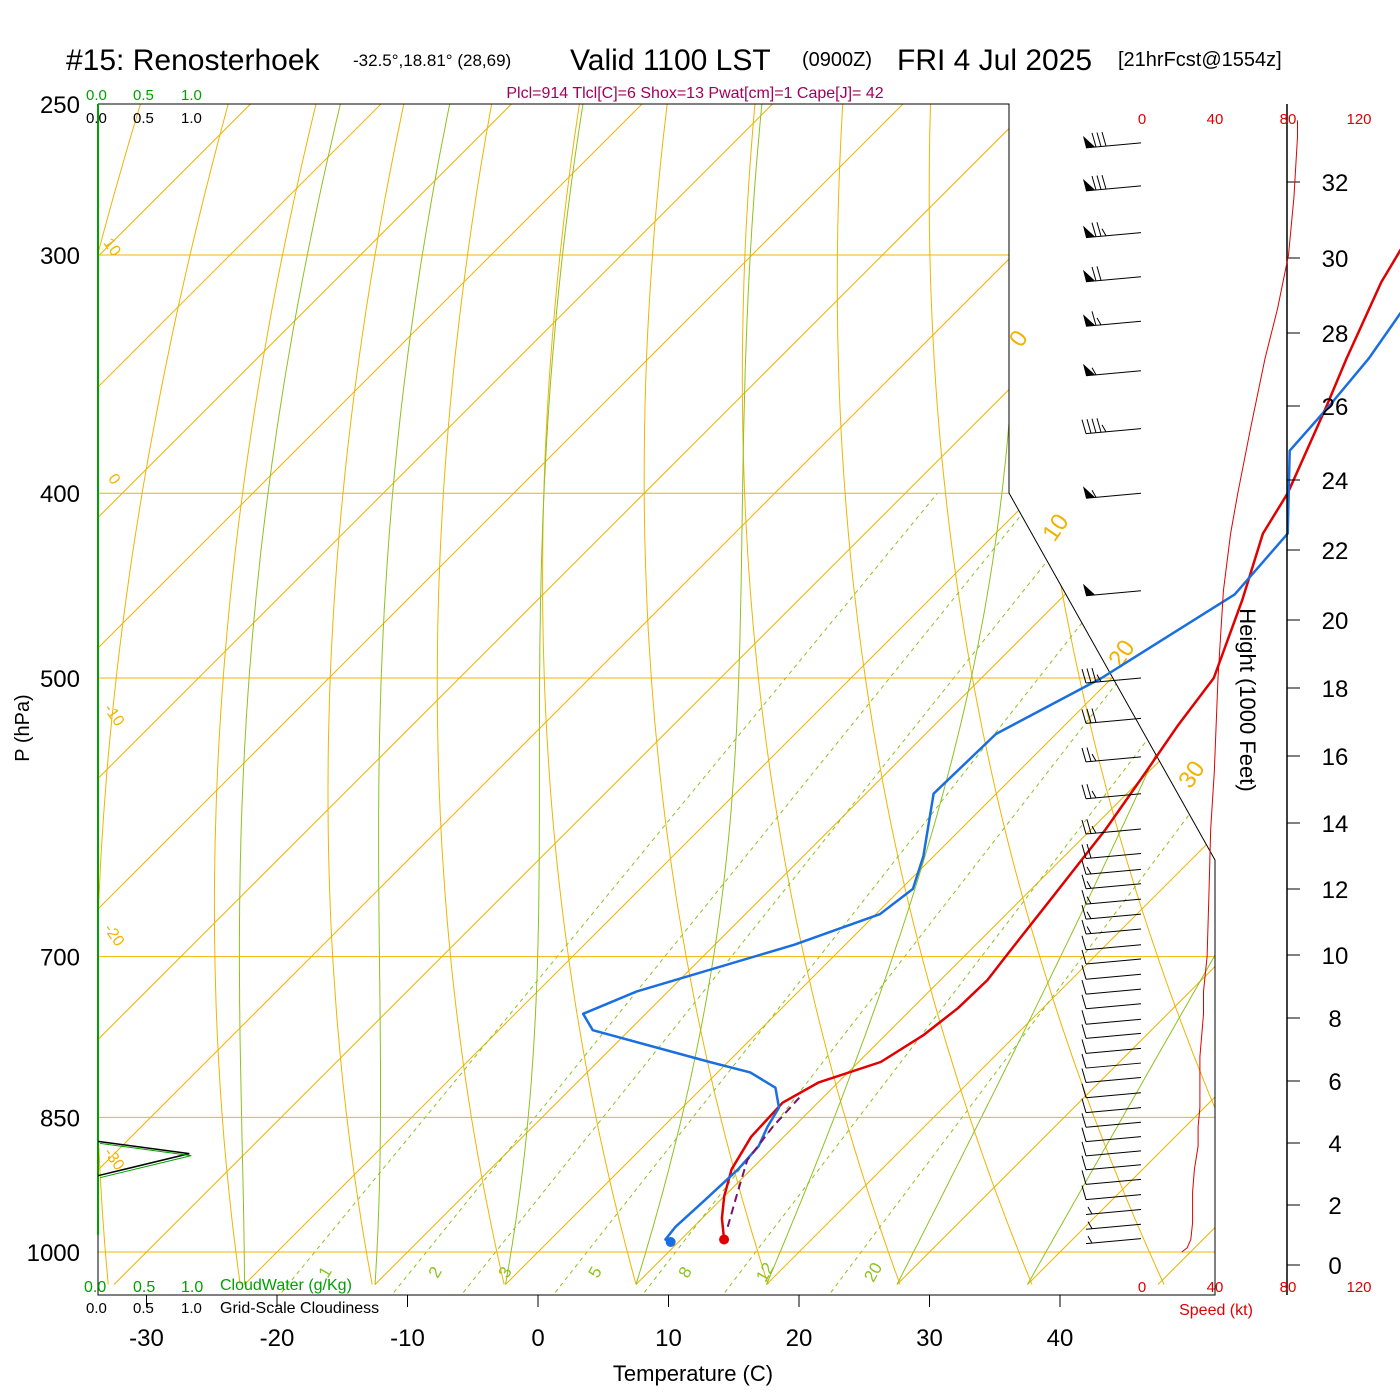 The image size is (1400, 1400). What do you see at coordinates (1191, 774) in the screenshot?
I see `isotherm-label: 30` at bounding box center [1191, 774].